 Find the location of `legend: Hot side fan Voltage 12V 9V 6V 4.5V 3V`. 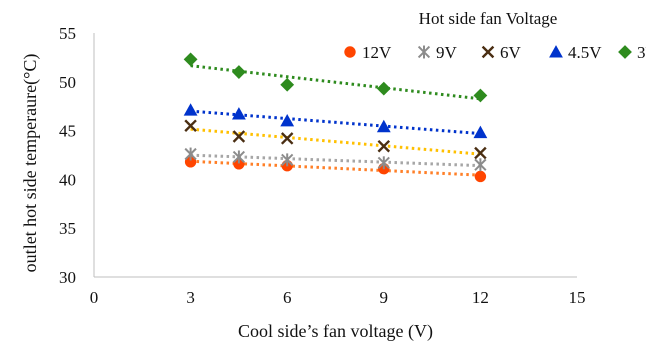

legend: Hot side fan Voltage 12V 9V 6V 4.5V 3V is located at coordinates (495, 35).